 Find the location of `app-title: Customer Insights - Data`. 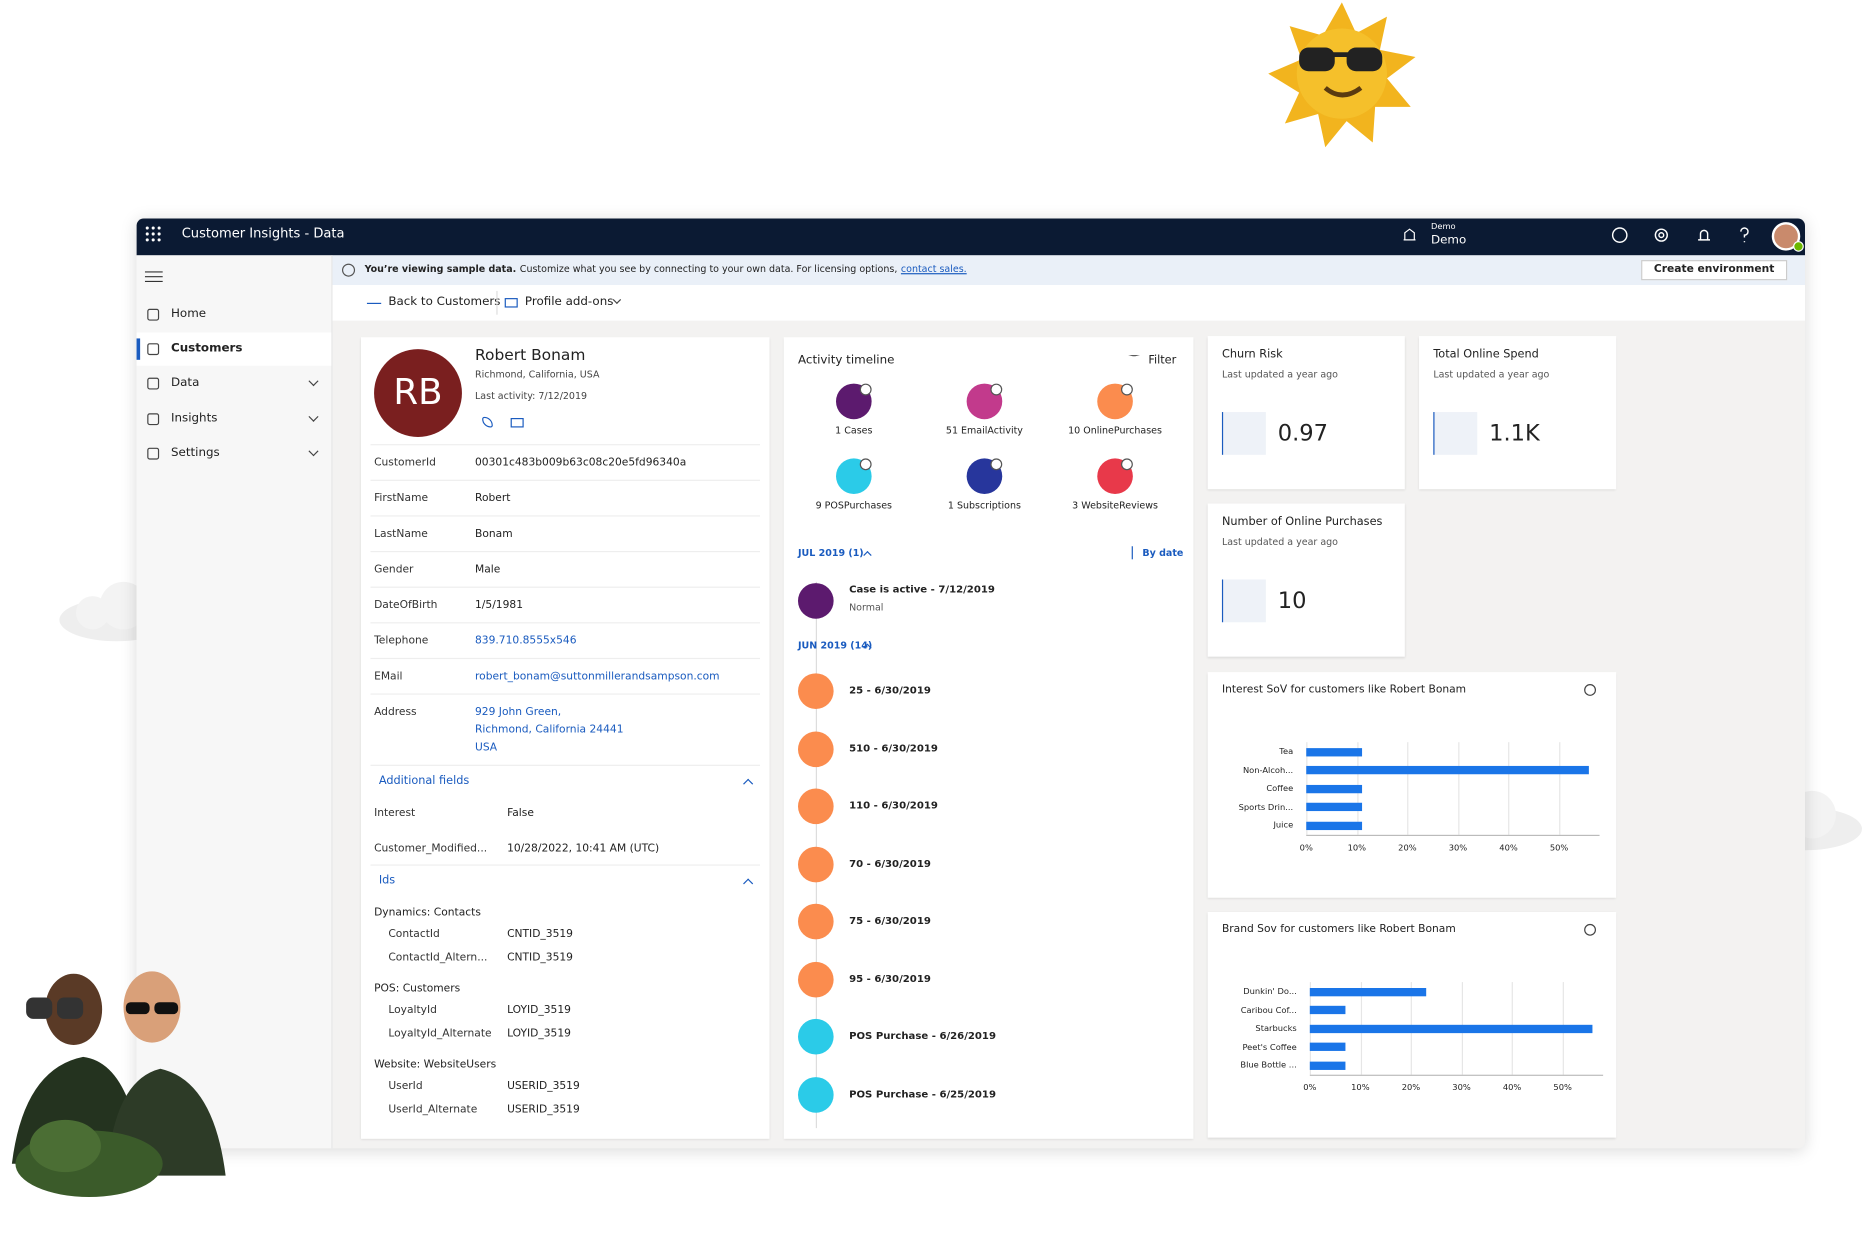

app-title: Customer Insights - Data is located at coordinates (263, 233).